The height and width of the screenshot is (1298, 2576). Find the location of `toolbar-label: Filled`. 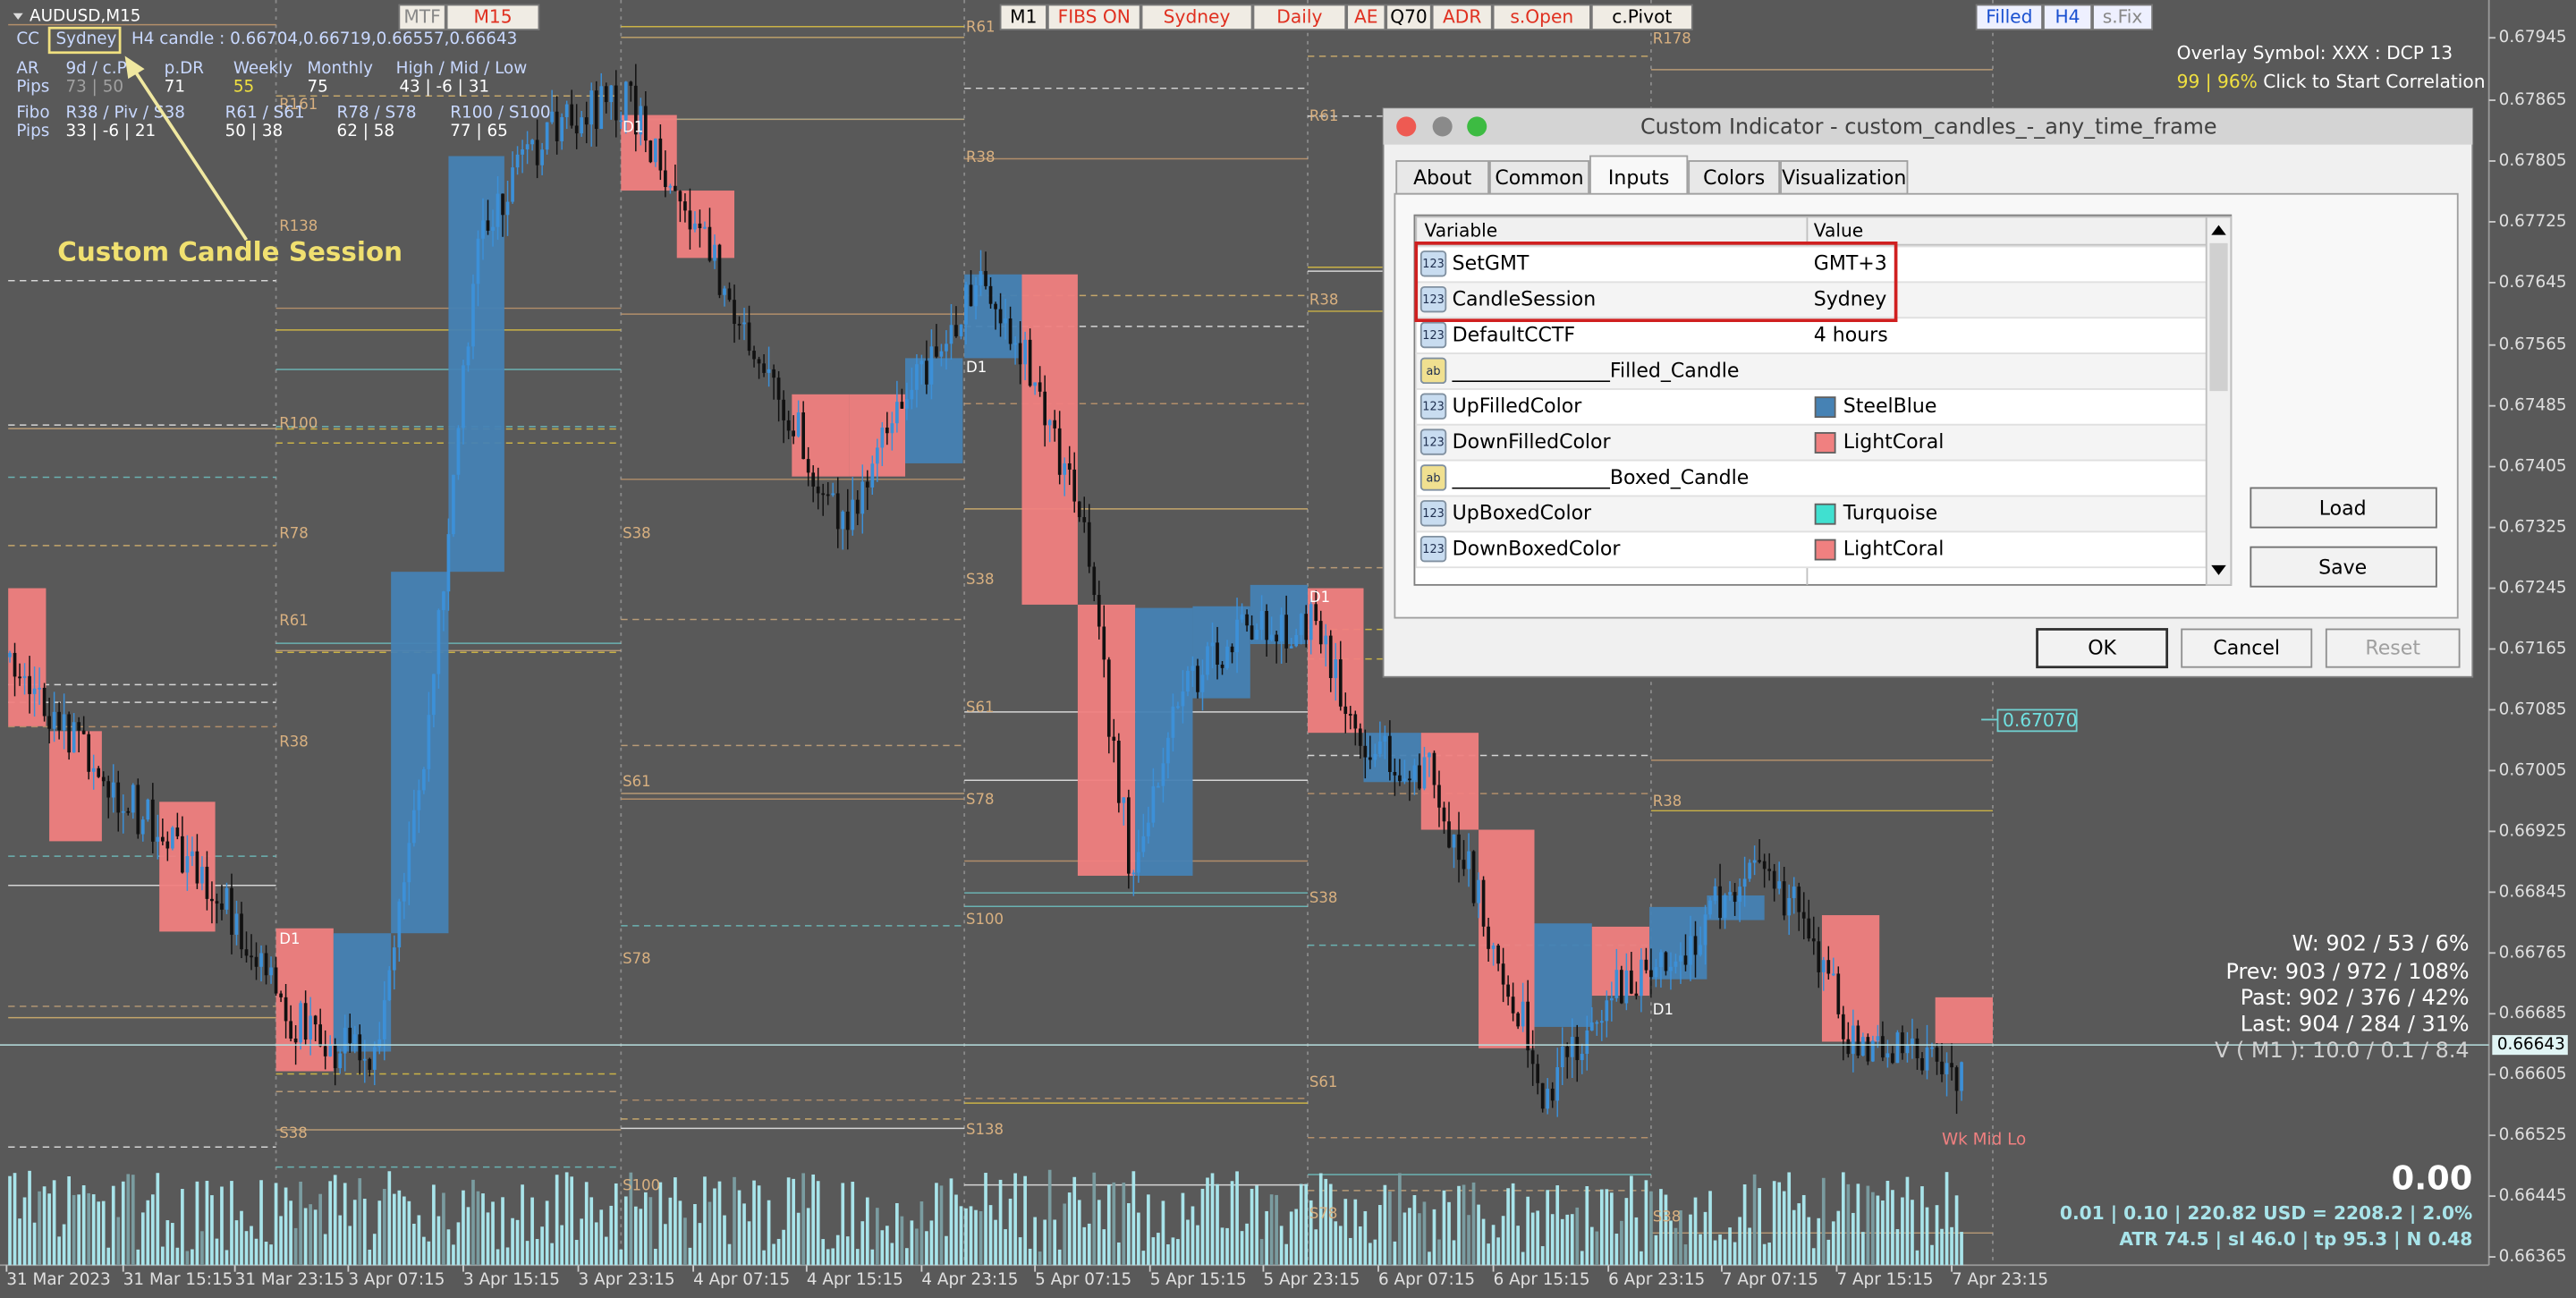

toolbar-label: Filled is located at coordinates (2009, 17).